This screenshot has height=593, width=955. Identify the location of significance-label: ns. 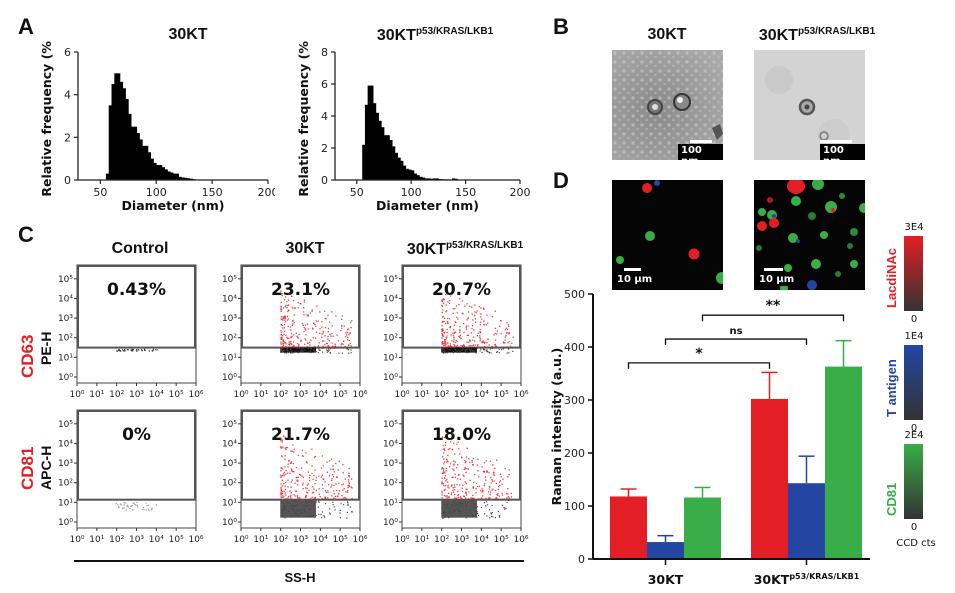
(735, 331).